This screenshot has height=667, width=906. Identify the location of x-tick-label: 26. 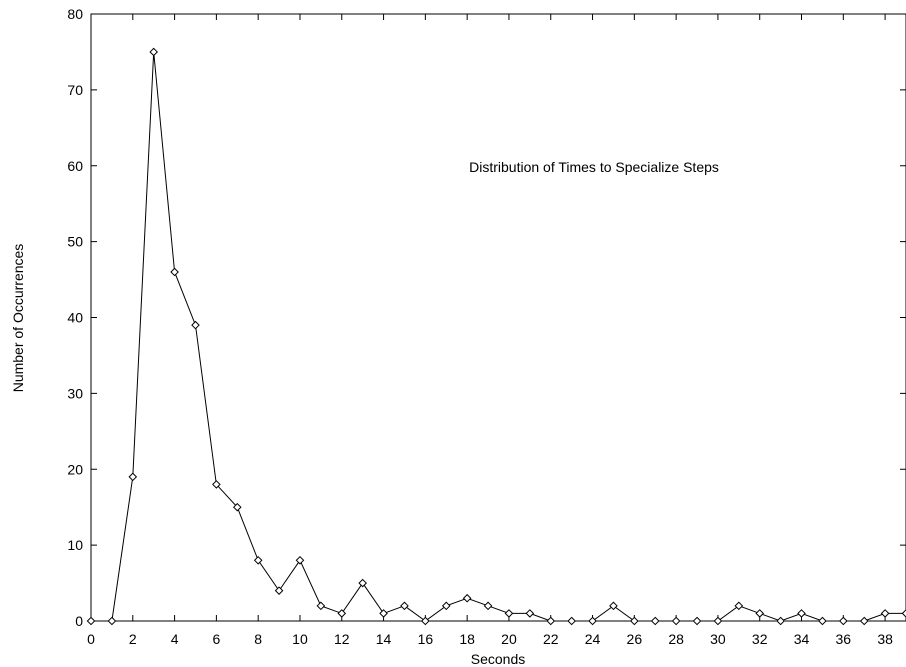
(635, 639).